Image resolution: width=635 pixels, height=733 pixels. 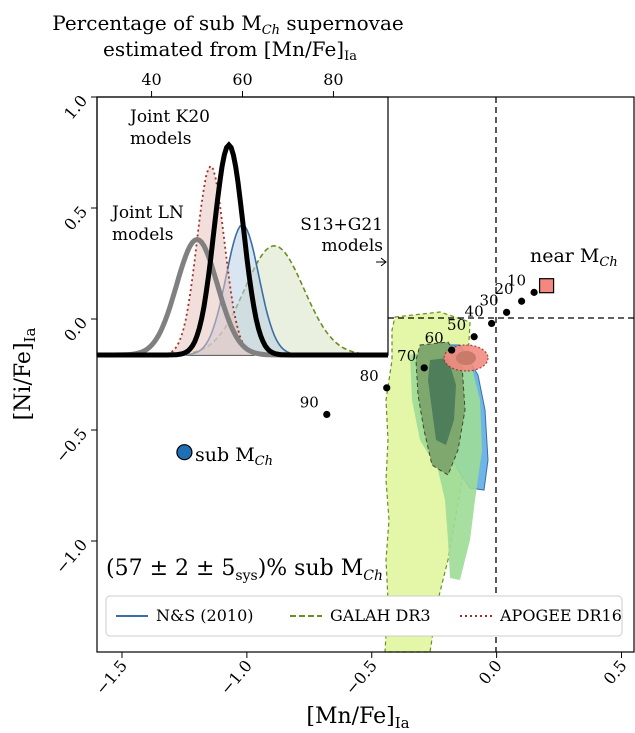 What do you see at coordinates (75, 329) in the screenshot?
I see `y-tick-label: 0.0` at bounding box center [75, 329].